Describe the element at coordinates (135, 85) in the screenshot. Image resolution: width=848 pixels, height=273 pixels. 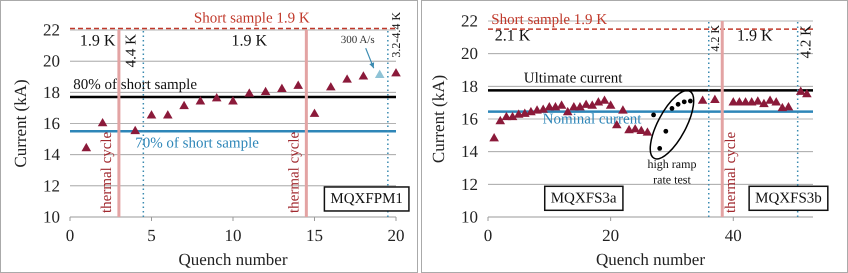
I see `ref-line-label: 80% of short sample` at that location.